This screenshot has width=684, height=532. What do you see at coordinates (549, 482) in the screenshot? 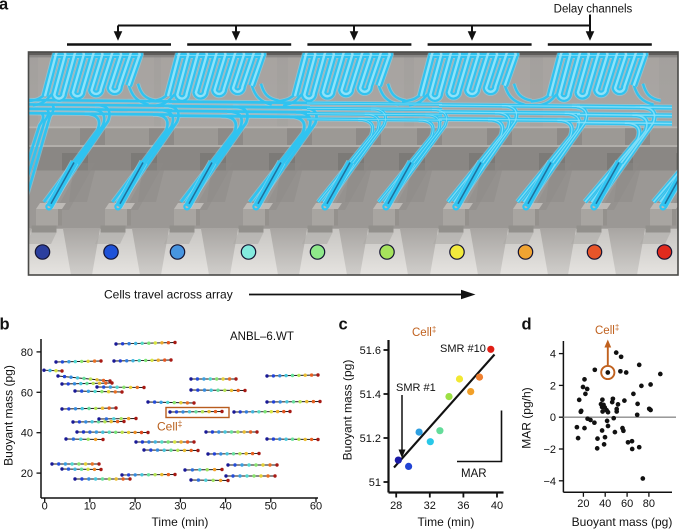
I see `svg-text: −4` at bounding box center [549, 482].